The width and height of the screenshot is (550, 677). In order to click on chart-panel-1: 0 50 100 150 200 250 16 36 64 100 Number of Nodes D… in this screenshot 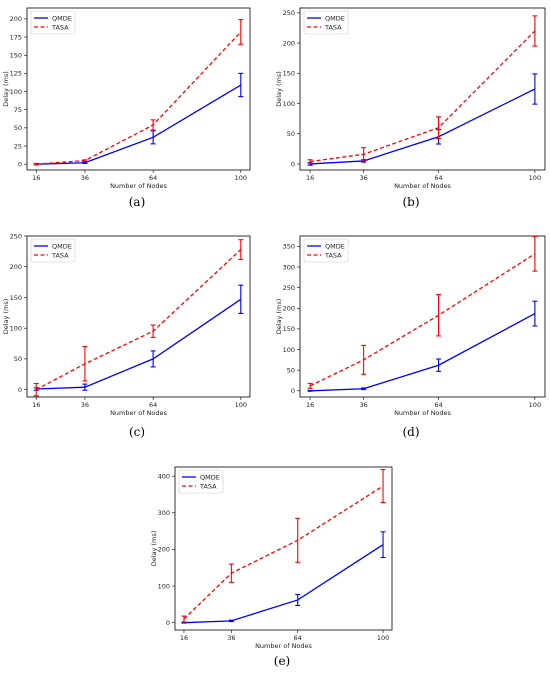, I will do `click(410, 108)`.